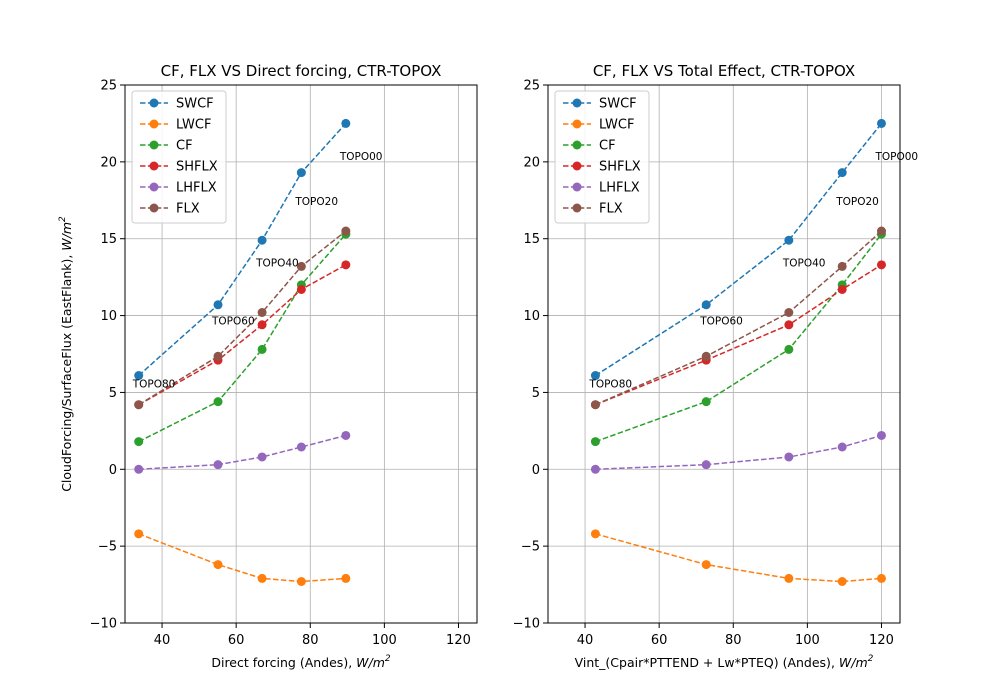 Image resolution: width=1000 pixels, height=700 pixels. What do you see at coordinates (536, 470) in the screenshot?
I see `chart2-y-tick-label: 0` at bounding box center [536, 470].